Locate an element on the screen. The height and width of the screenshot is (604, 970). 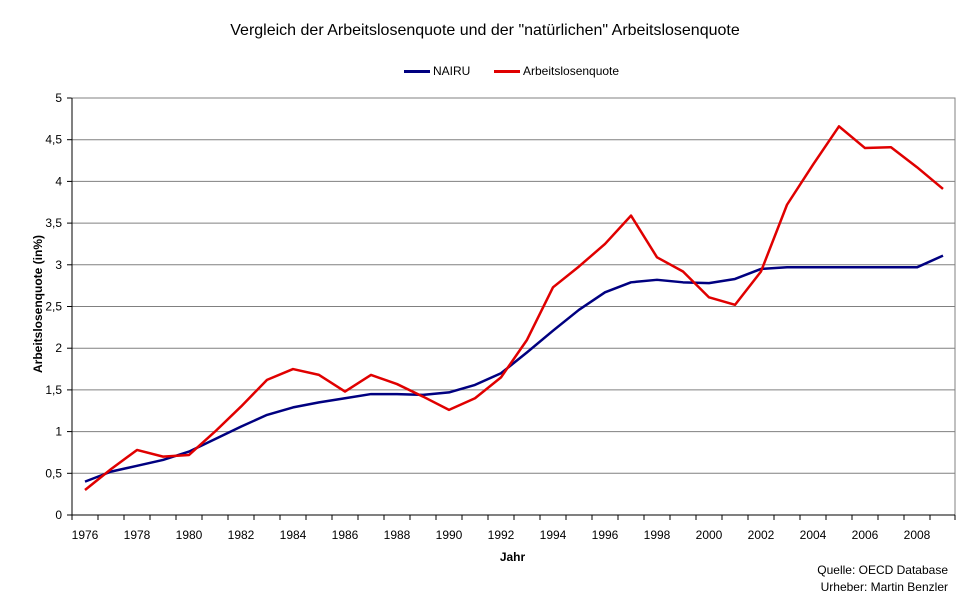
y-tick-label: 2 is located at coordinates (58, 348).